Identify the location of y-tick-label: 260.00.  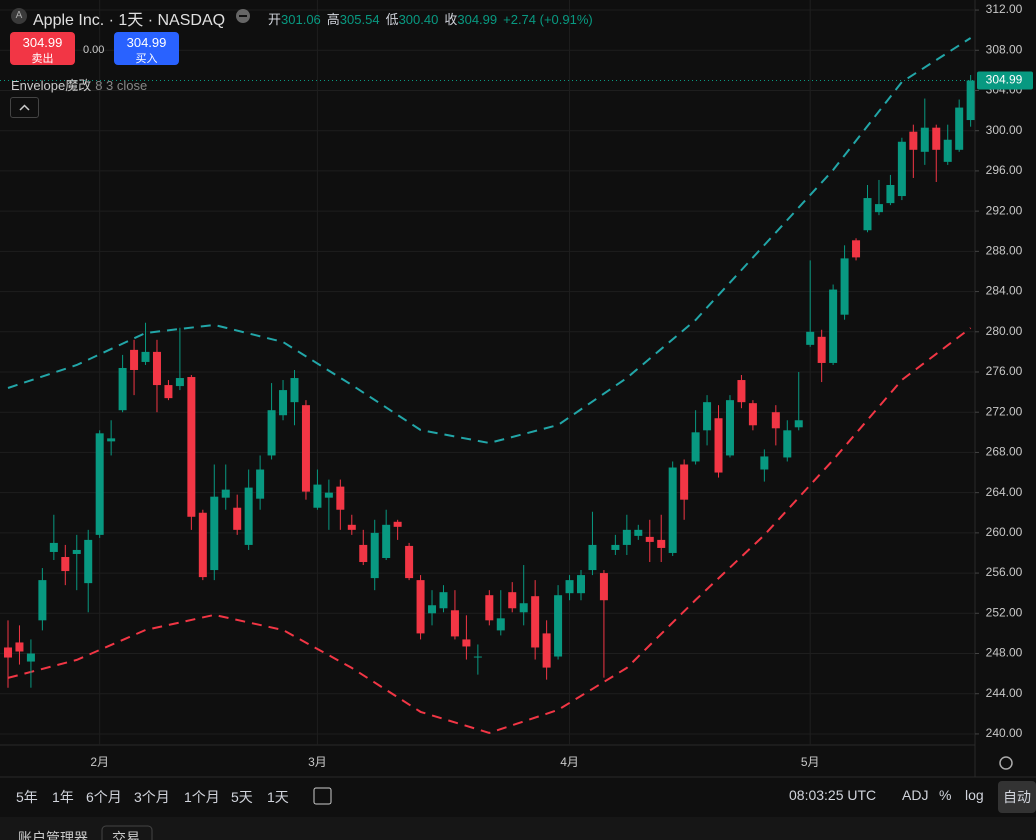
(1004, 532).